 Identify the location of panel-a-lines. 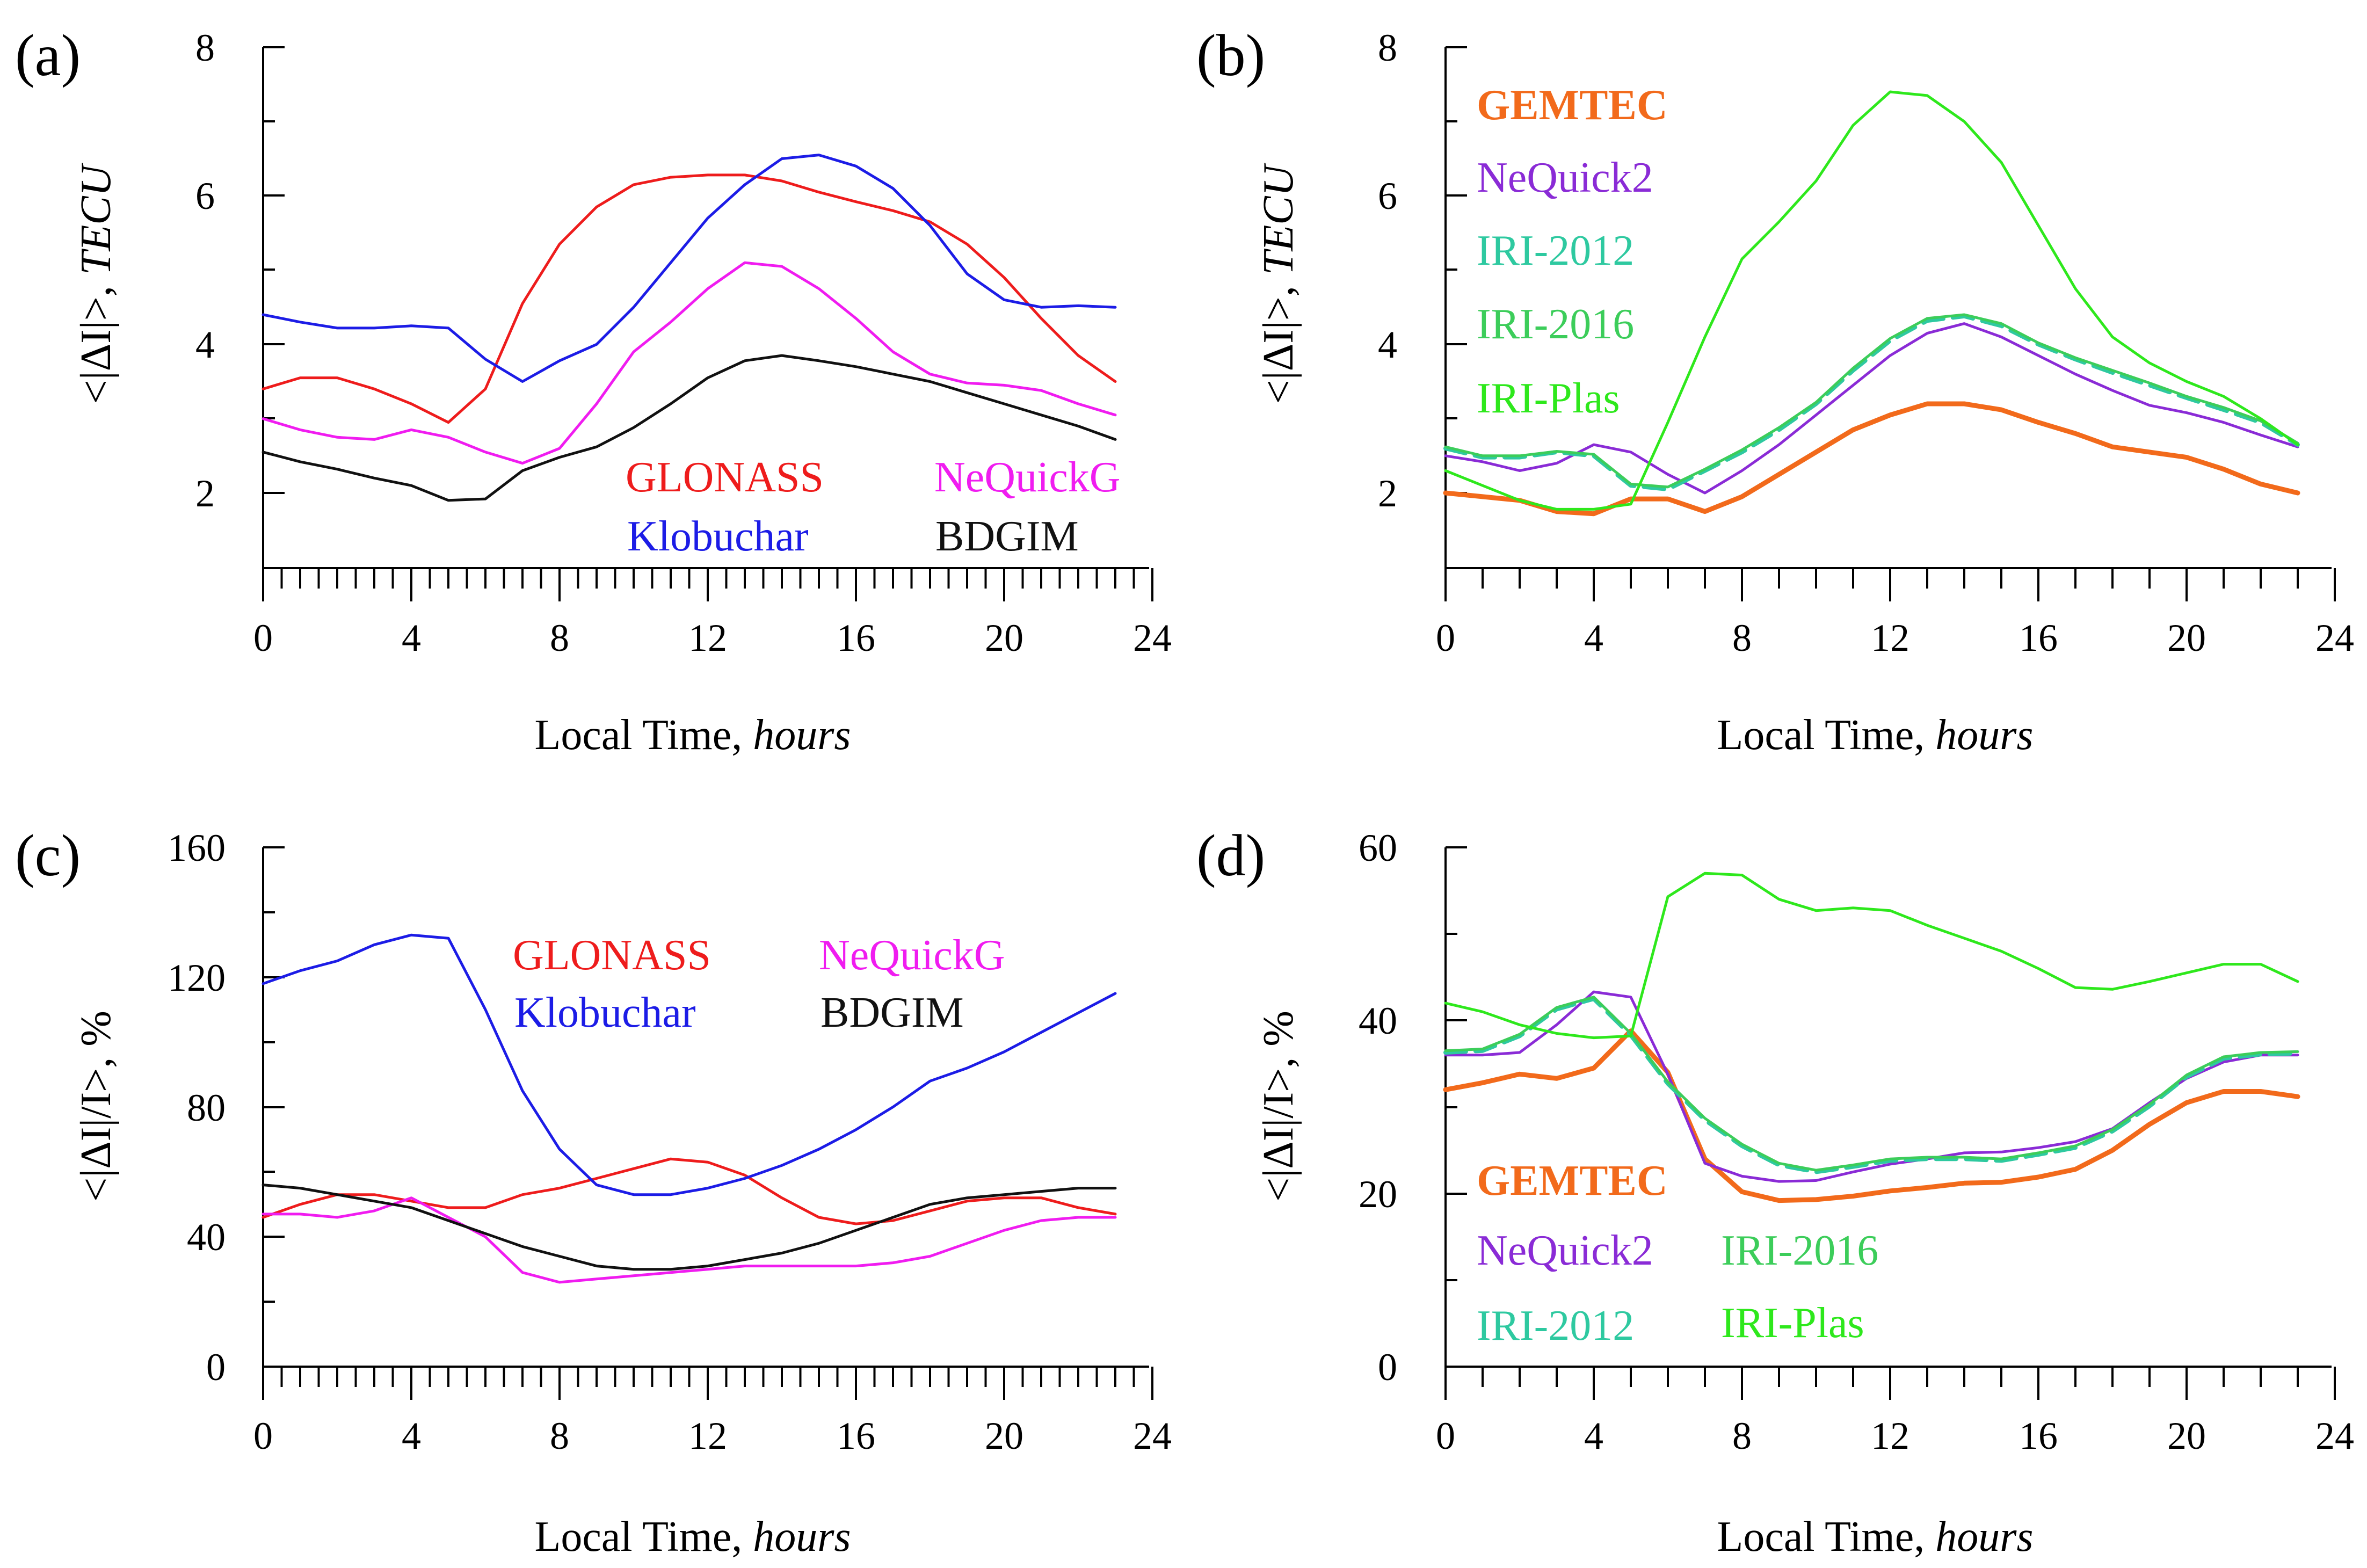
(690, 328).